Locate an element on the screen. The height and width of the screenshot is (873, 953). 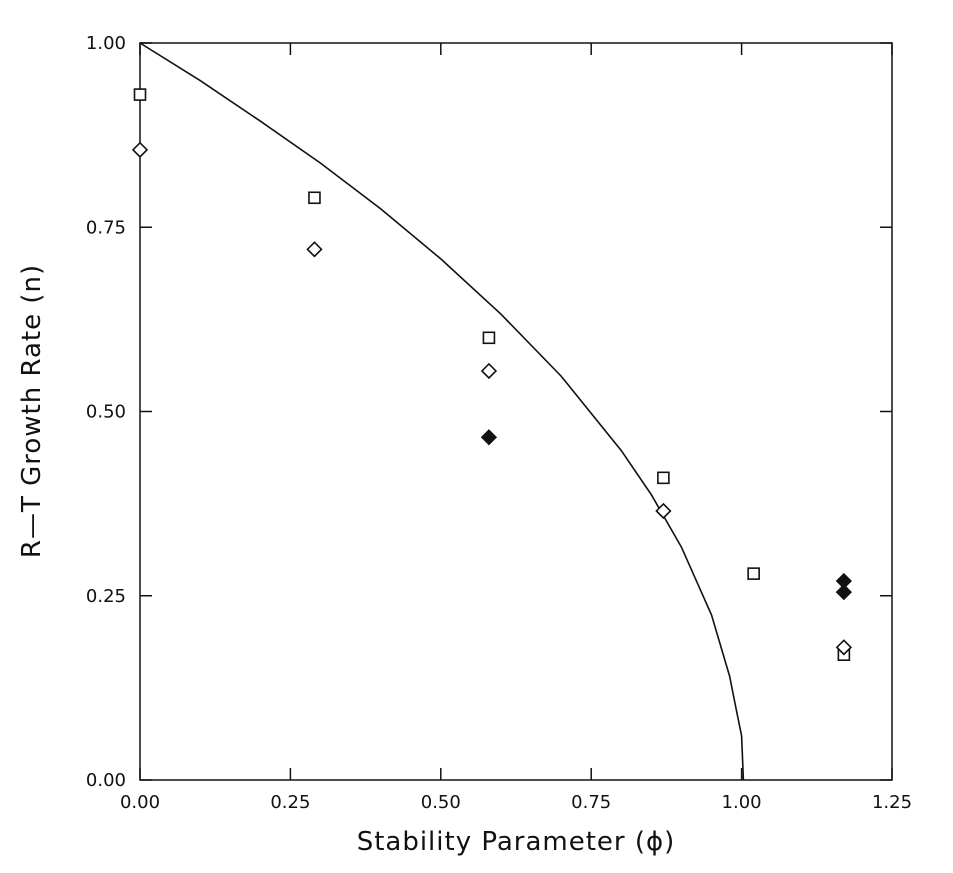
x-tick-label: 0.25 is located at coordinates (290, 802).